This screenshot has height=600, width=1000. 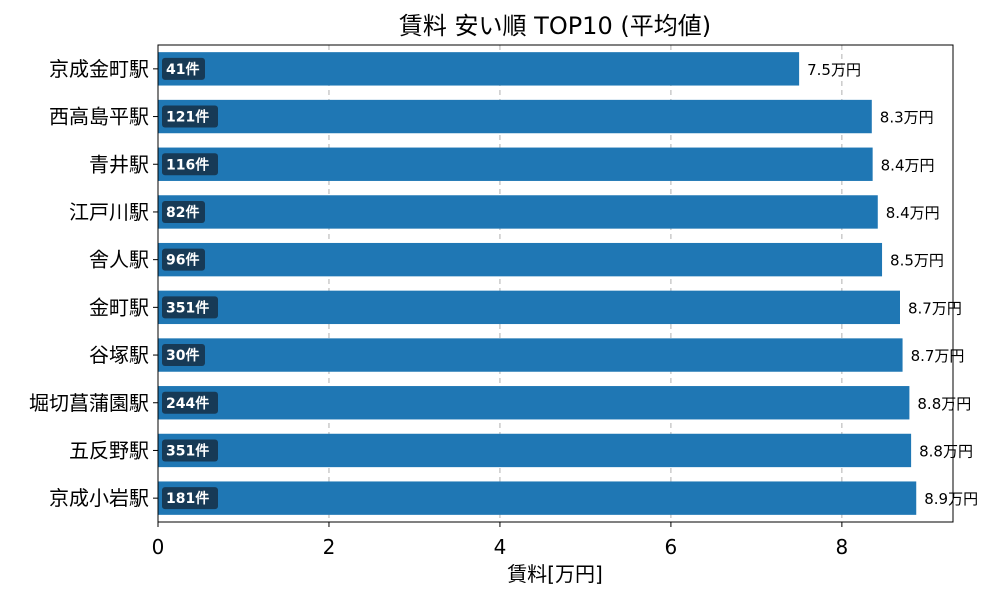 I want to click on category-label: 谷塚駅, so click(x=119, y=355).